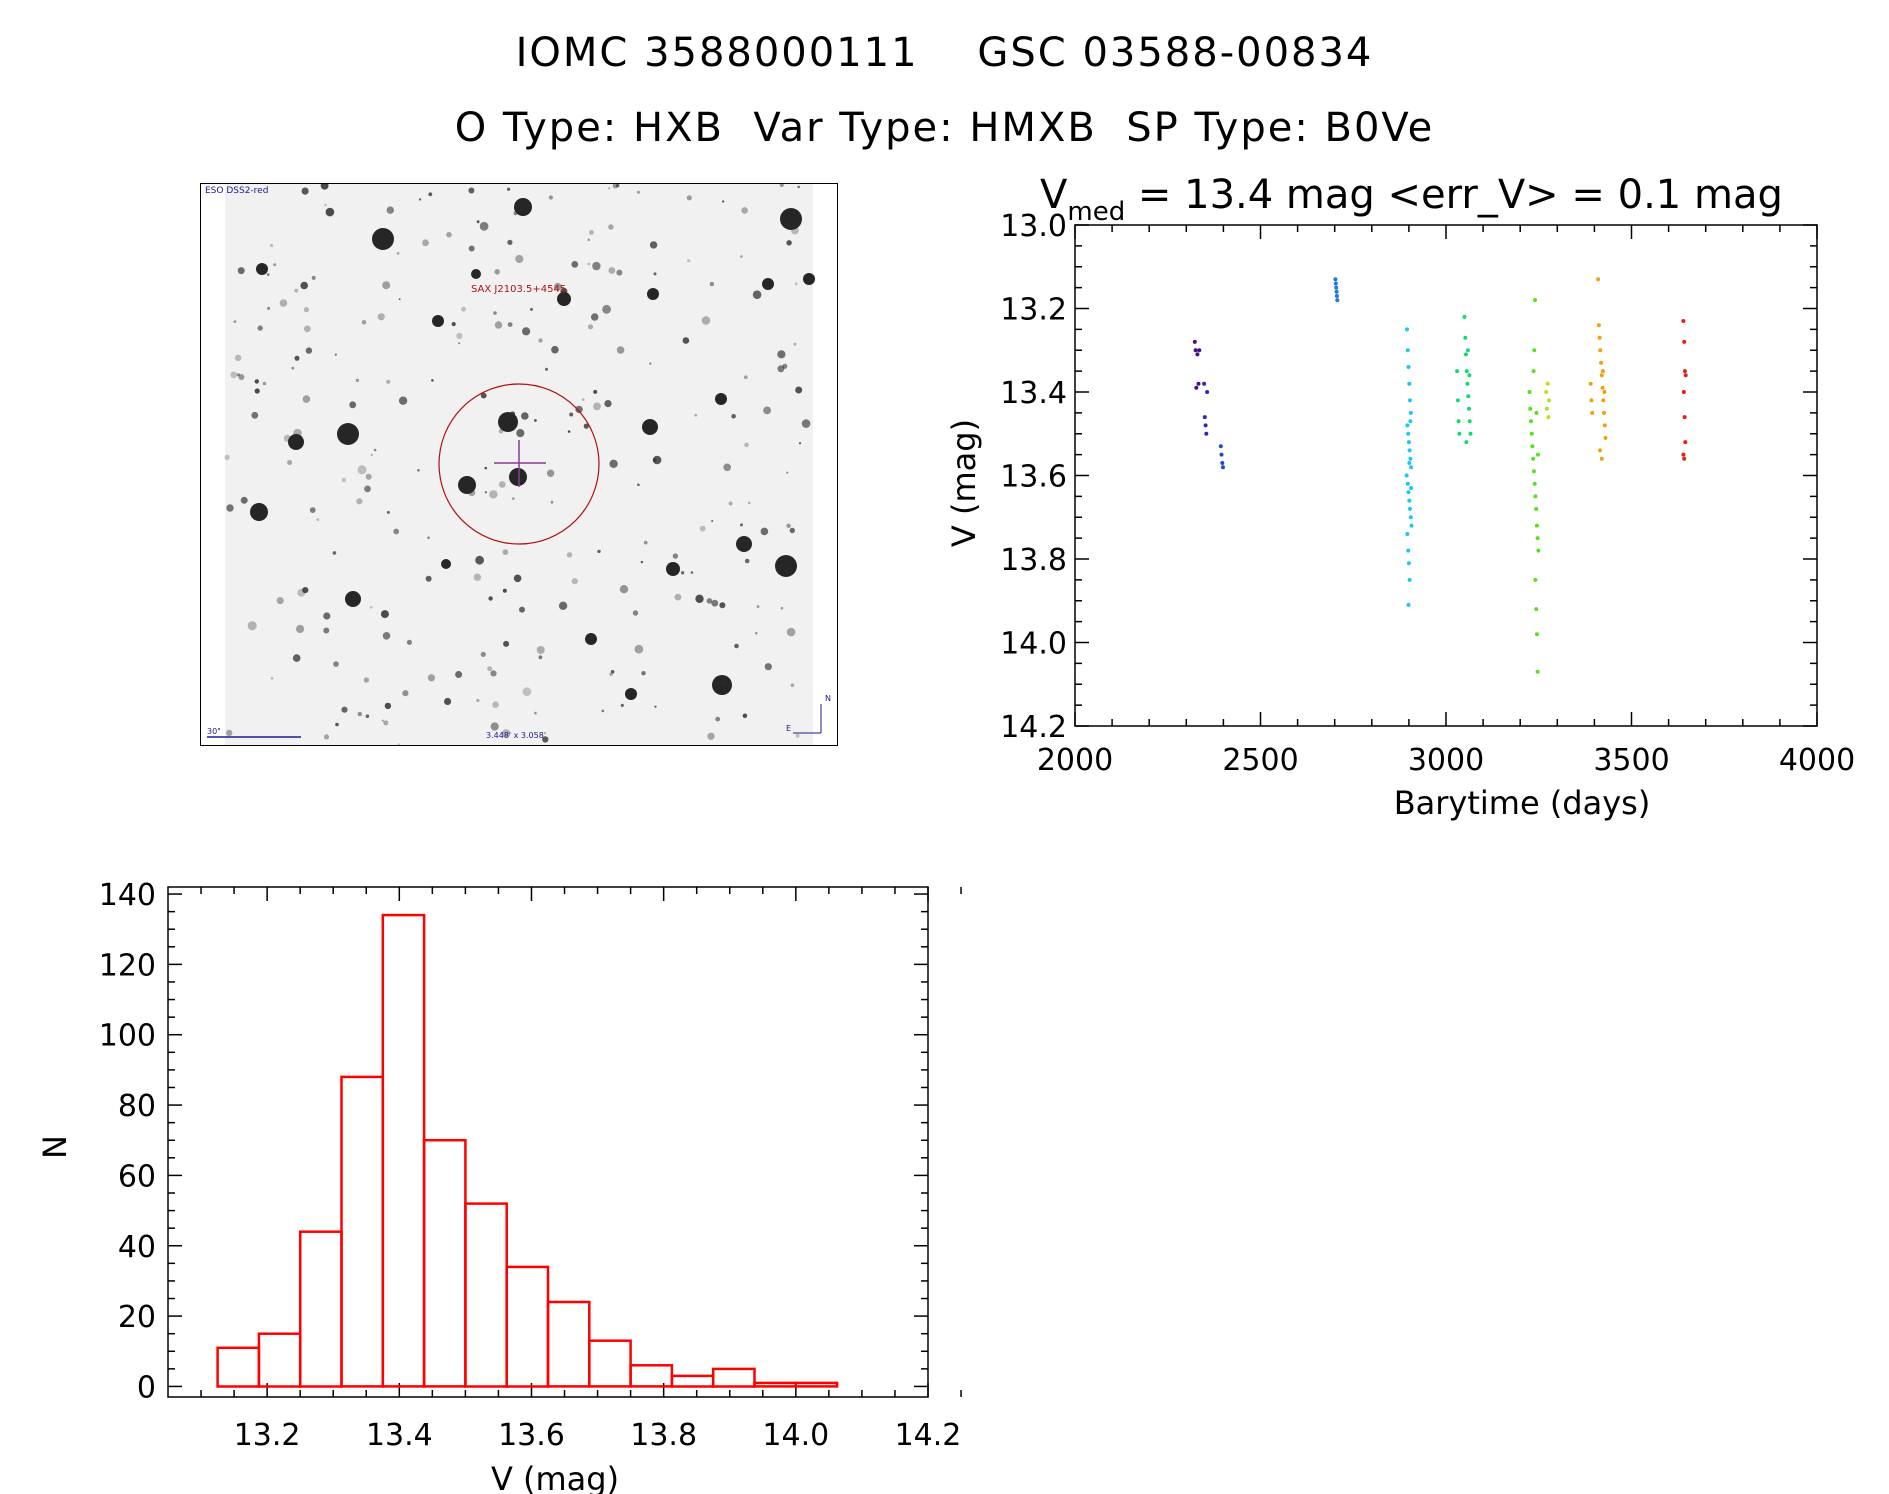 This screenshot has height=1494, width=1889. I want to click on x-tick-label: 13.6, so click(531, 1435).